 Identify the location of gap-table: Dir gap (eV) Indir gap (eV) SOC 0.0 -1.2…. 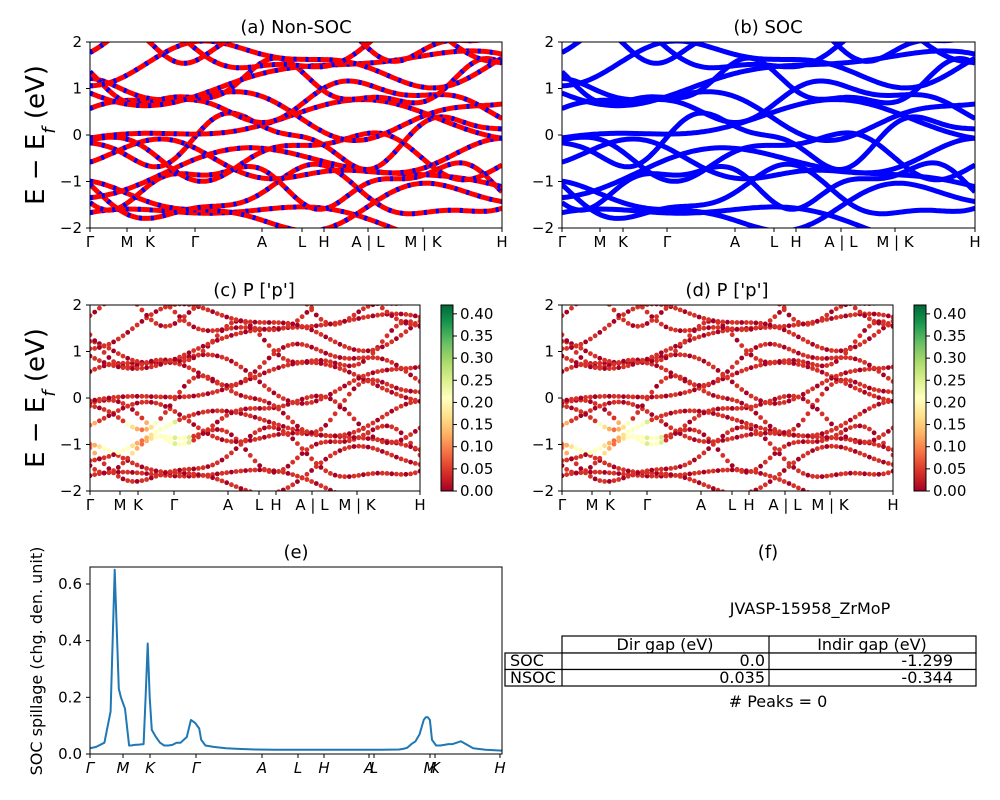
(740, 661).